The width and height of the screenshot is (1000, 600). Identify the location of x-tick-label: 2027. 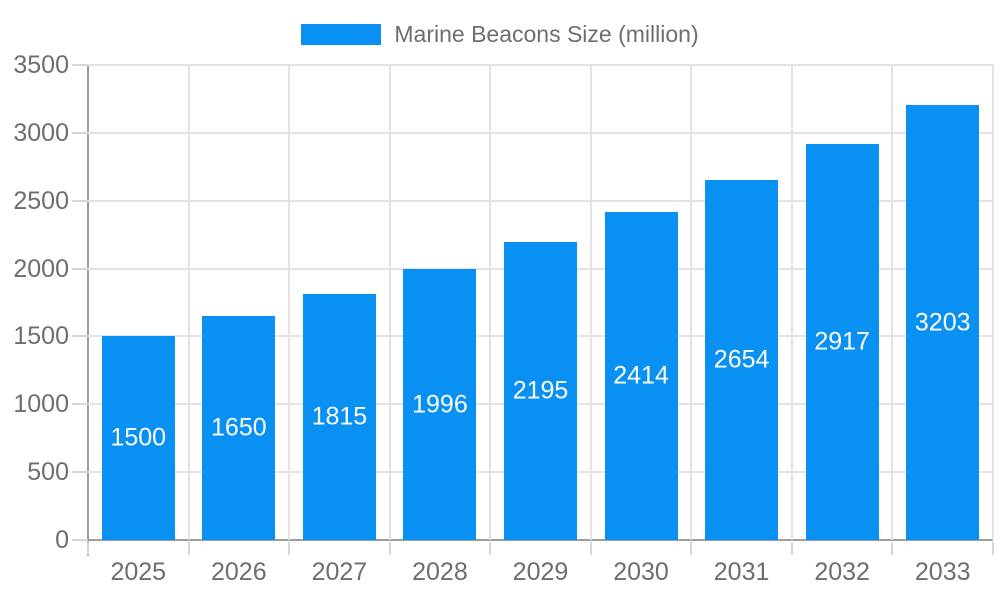
(339, 572).